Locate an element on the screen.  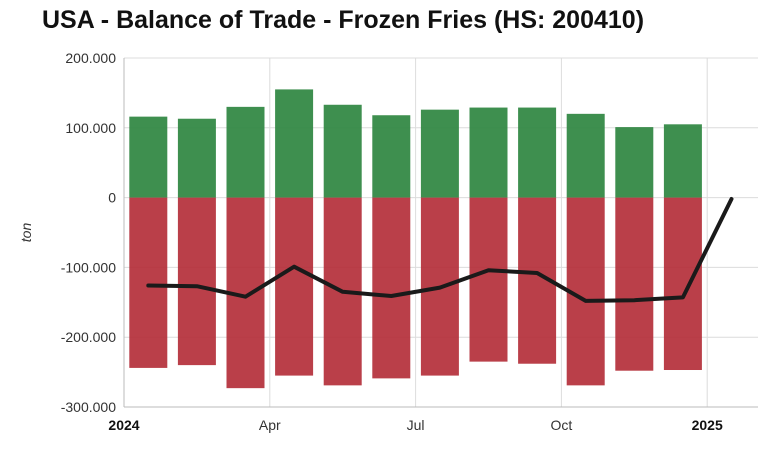
x-tick-labels: 2024 Apr Jul Oct 2025 is located at coordinates (415, 425).